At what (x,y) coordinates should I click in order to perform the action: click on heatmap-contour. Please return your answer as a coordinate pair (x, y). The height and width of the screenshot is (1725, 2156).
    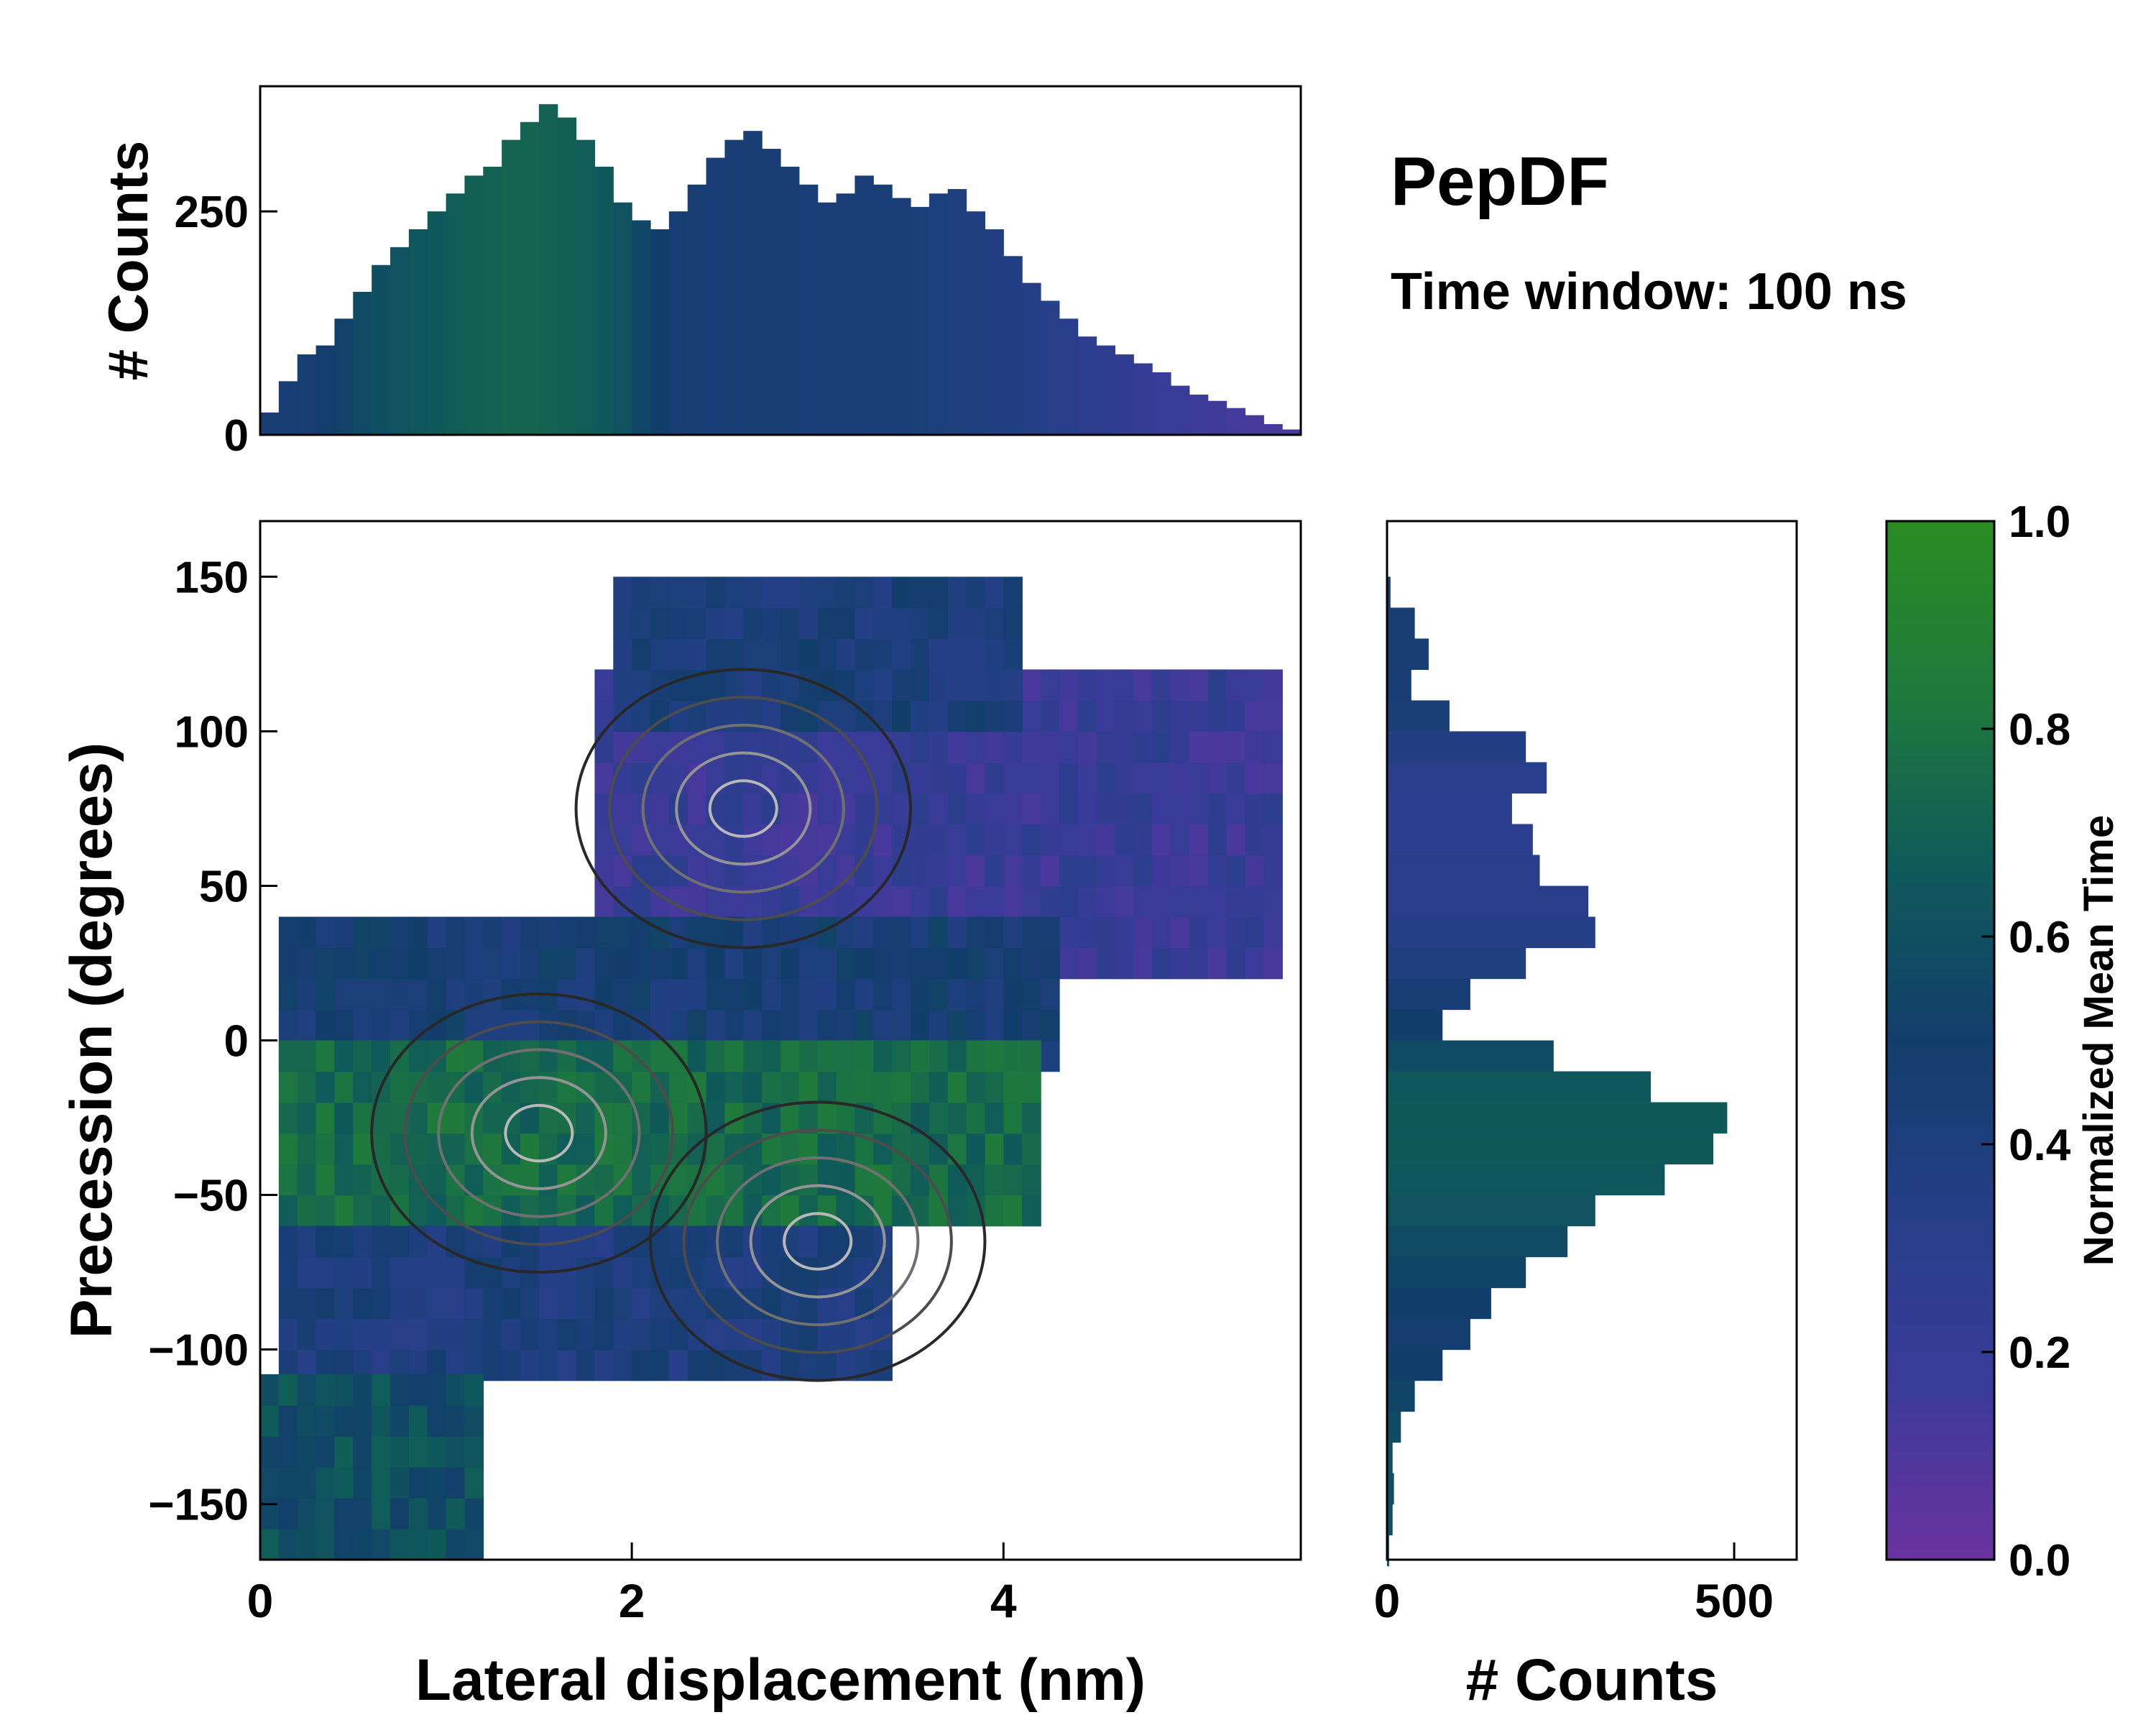
    Looking at the image, I should click on (539, 1133).